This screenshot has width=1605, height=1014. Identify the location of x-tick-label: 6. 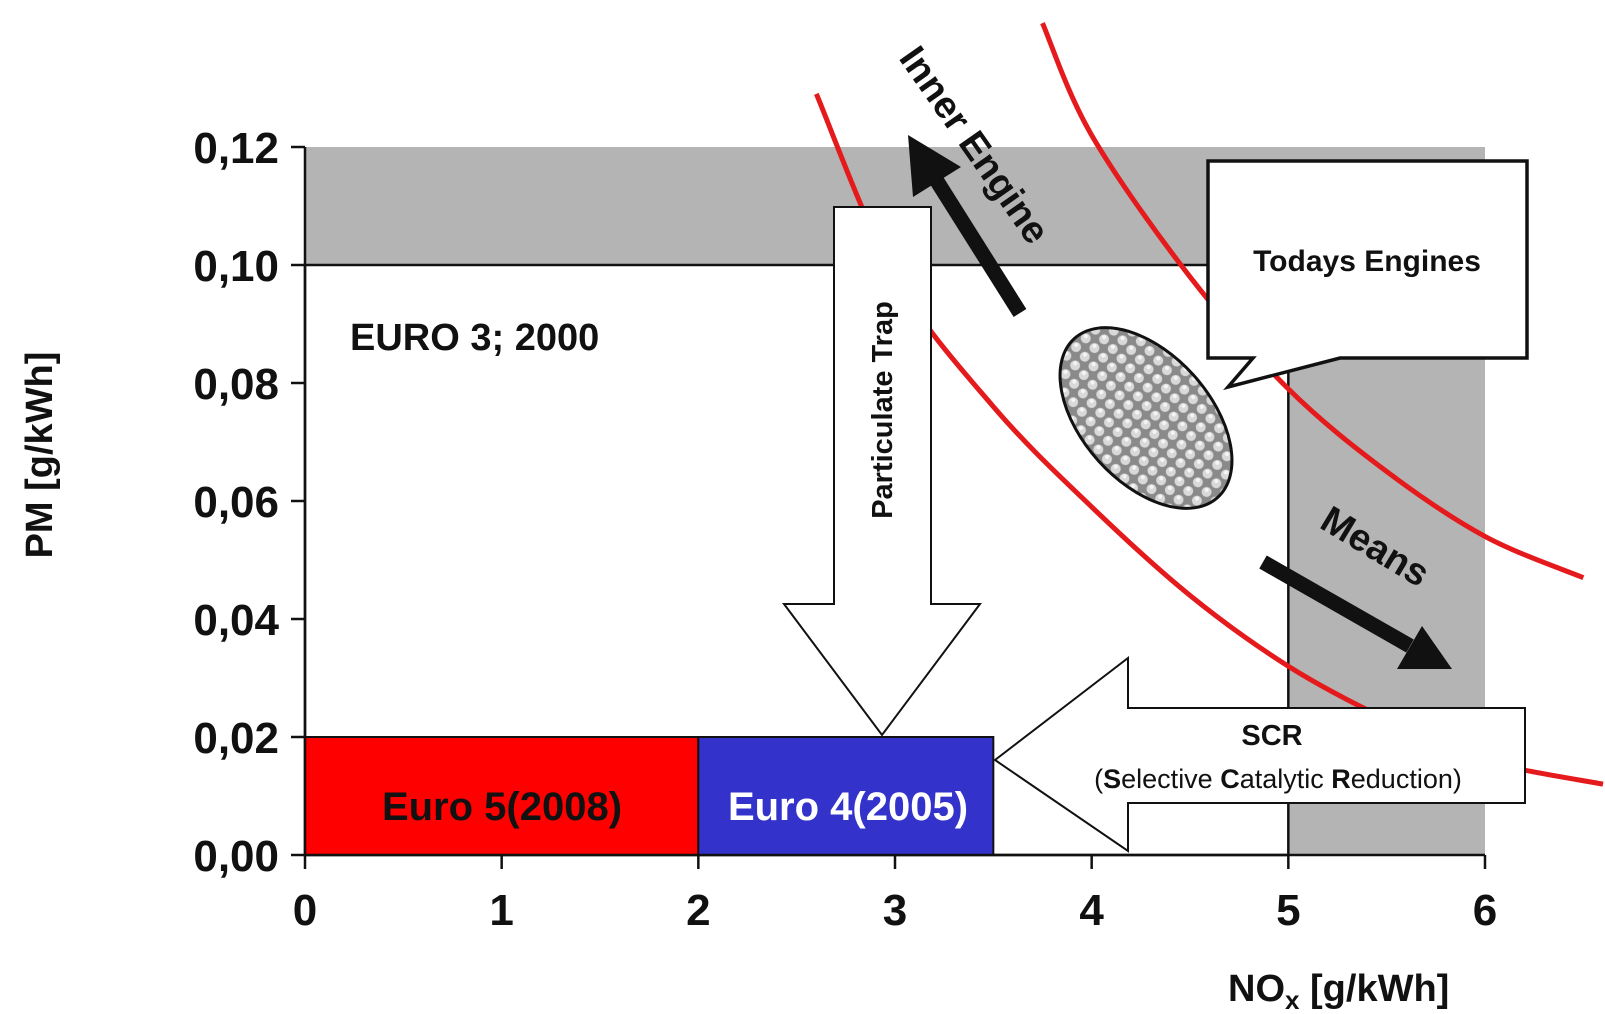
(1485, 910).